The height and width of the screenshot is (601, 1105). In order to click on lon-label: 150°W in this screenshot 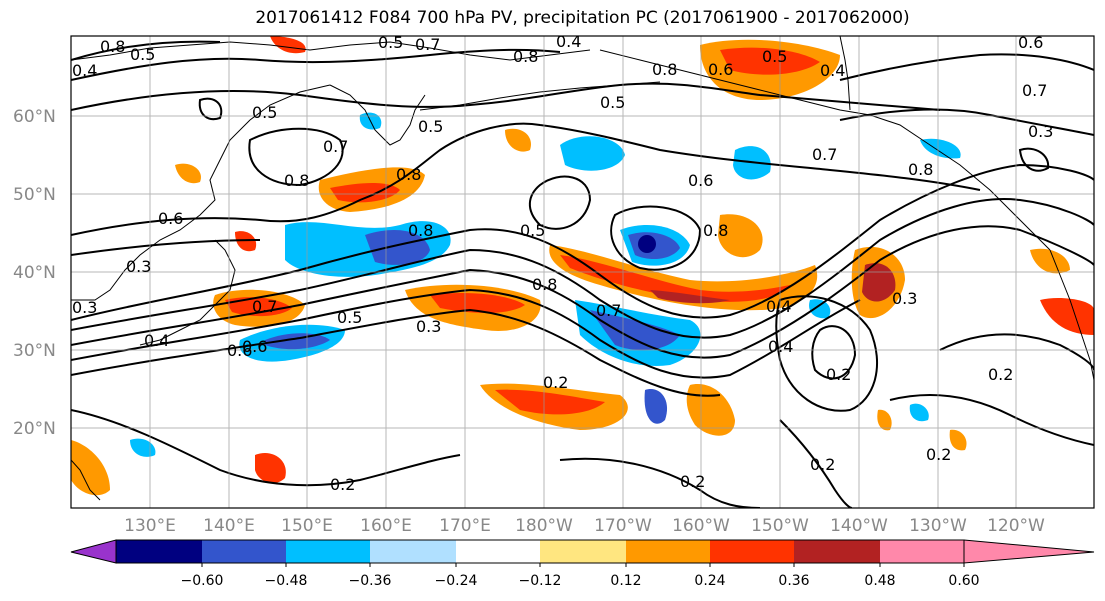, I will do `click(780, 526)`.